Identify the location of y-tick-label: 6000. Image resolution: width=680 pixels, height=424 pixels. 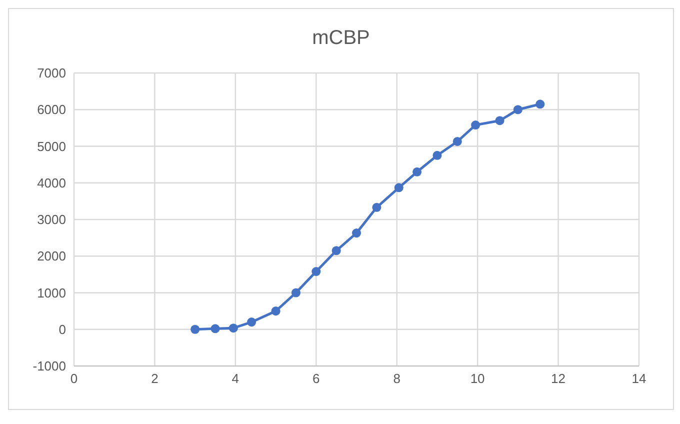
(51, 110).